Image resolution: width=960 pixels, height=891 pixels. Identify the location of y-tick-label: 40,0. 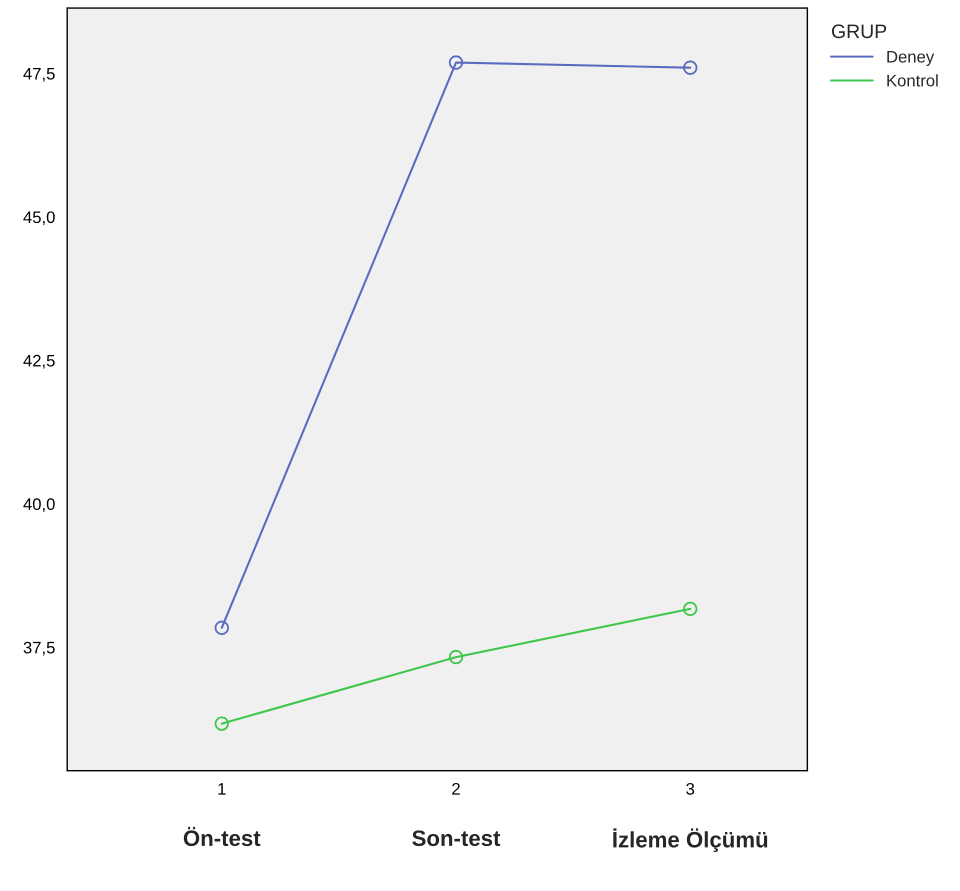
(39, 505).